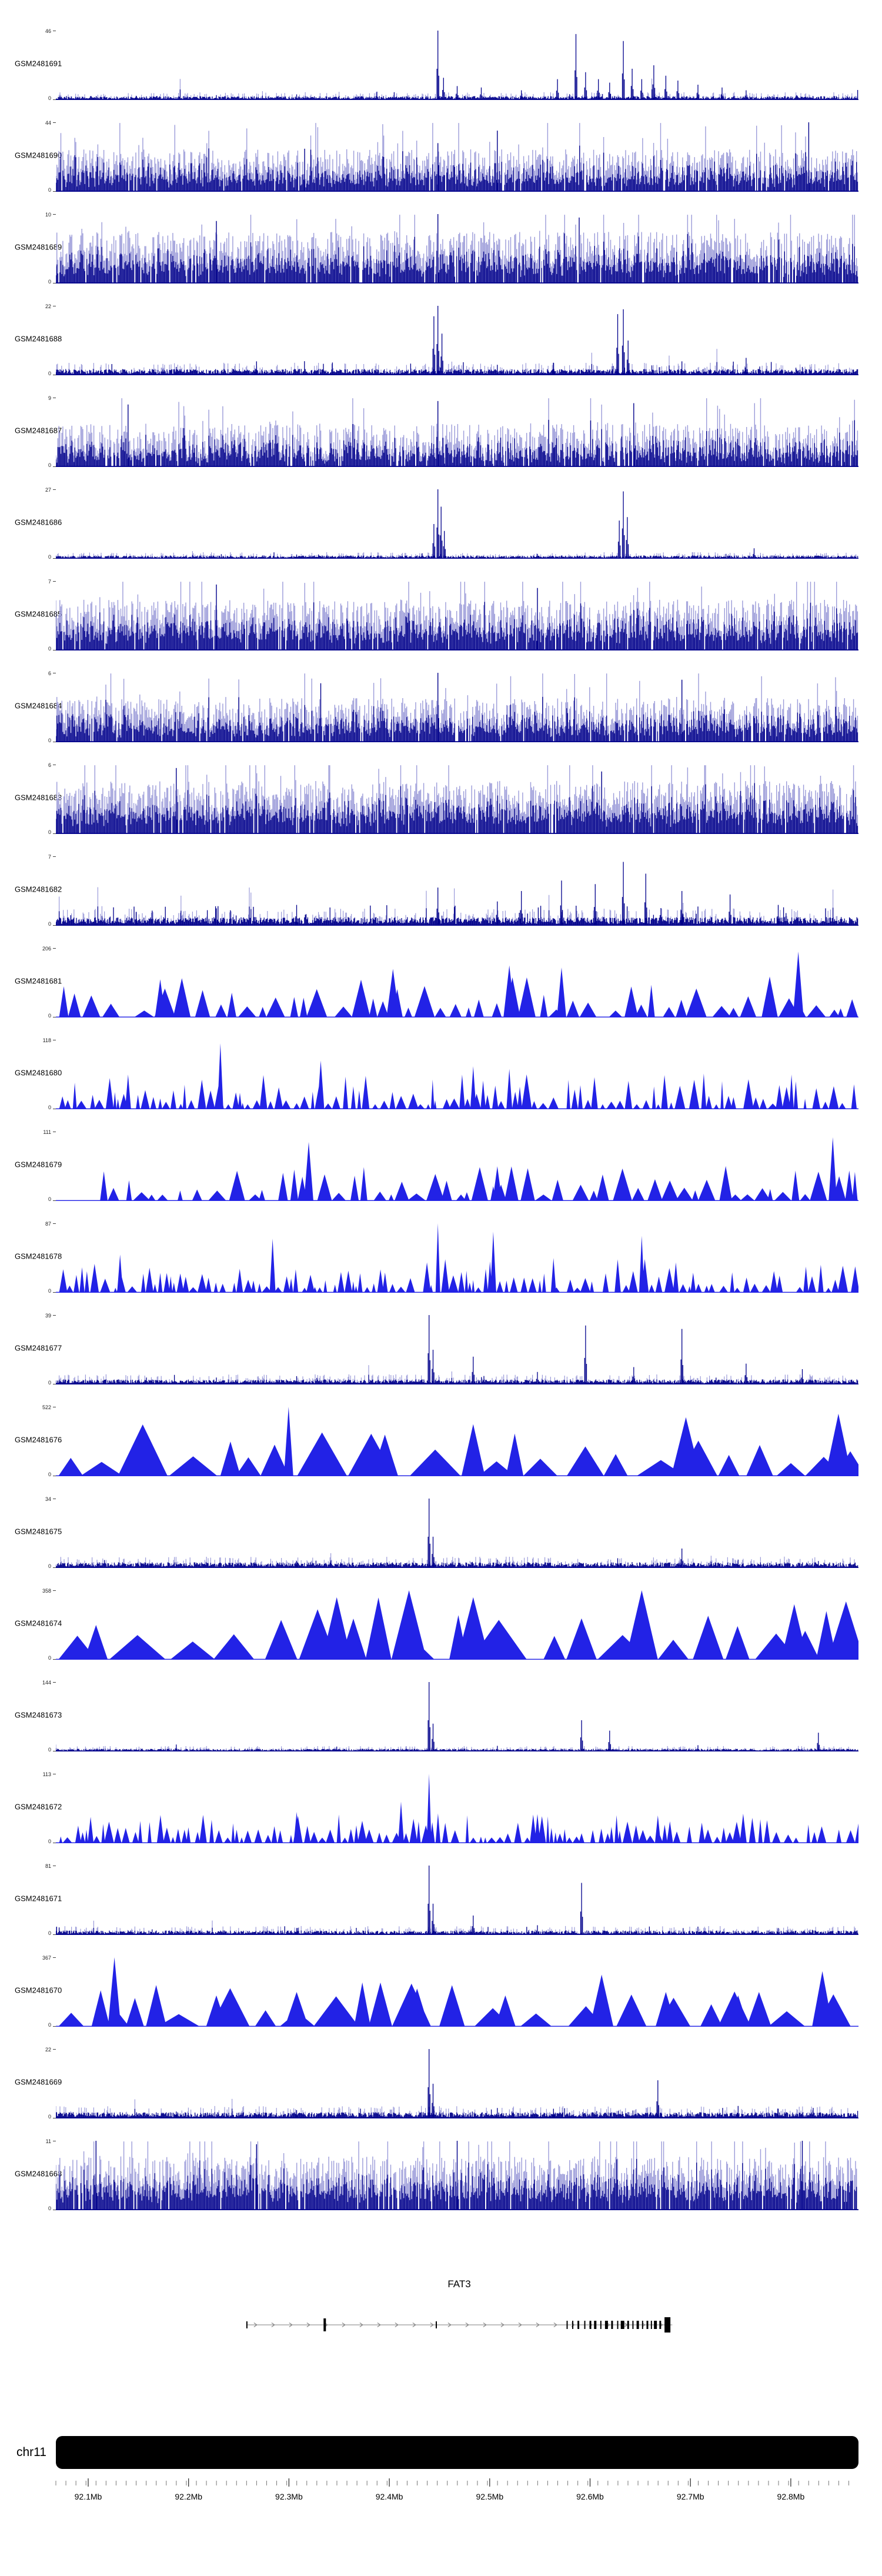 This screenshot has height=2576, width=882. I want to click on track-row-gsm2481684: GSM2481684 6 0, so click(441, 706).